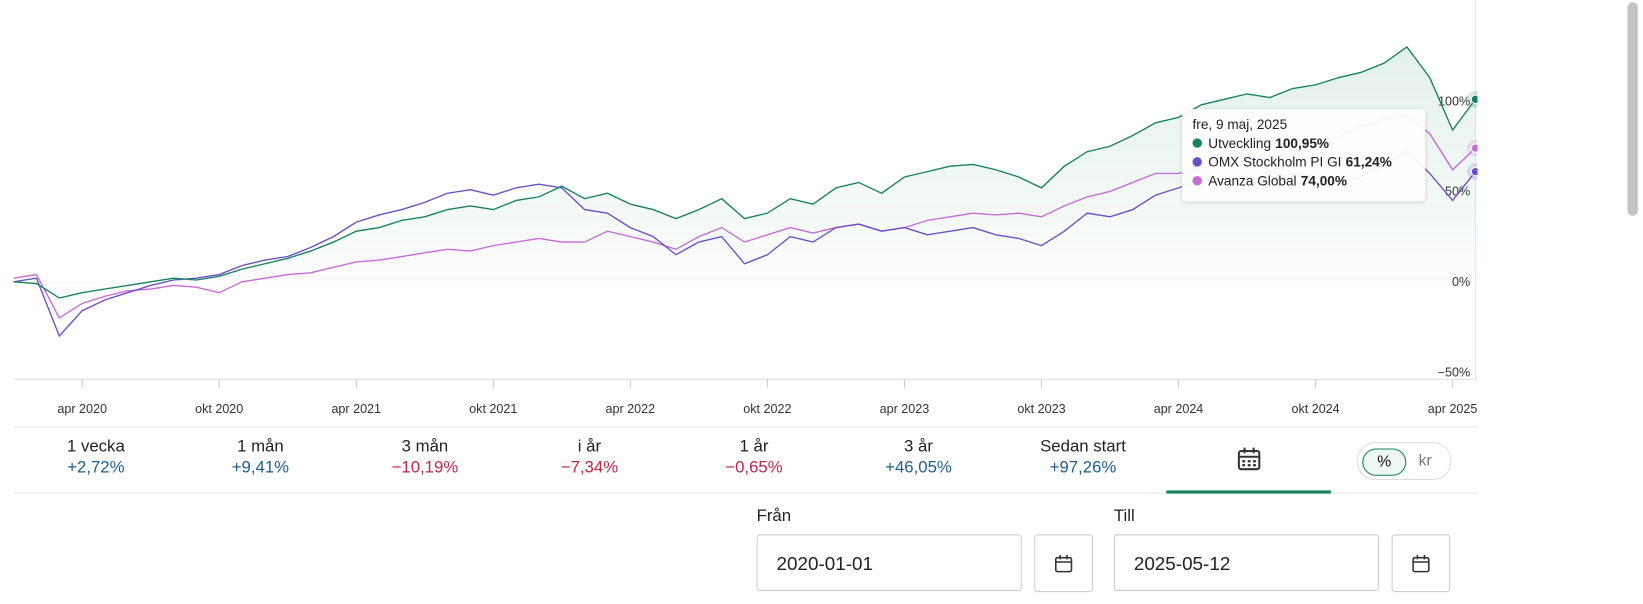  I want to click on x-tick-label: okt 2020, so click(219, 409).